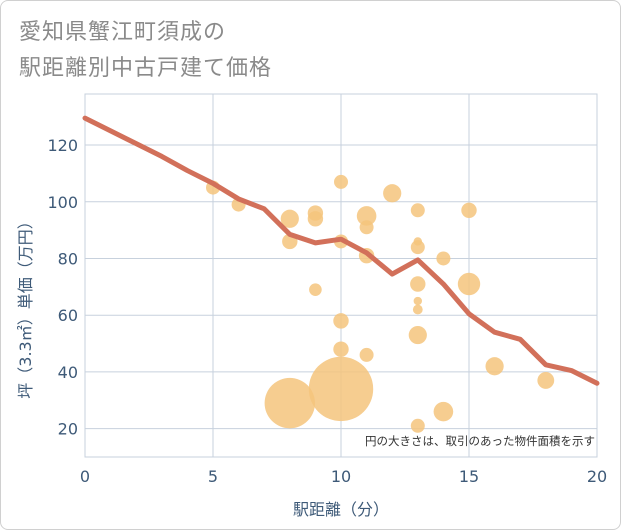  I want to click on y-tick-label: 20, so click(68, 429).